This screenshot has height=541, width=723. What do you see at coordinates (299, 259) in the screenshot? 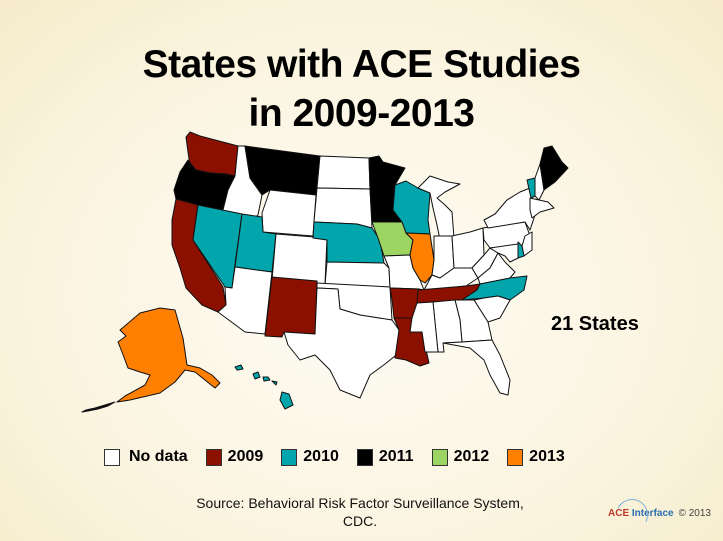
I see `state-colorado` at bounding box center [299, 259].